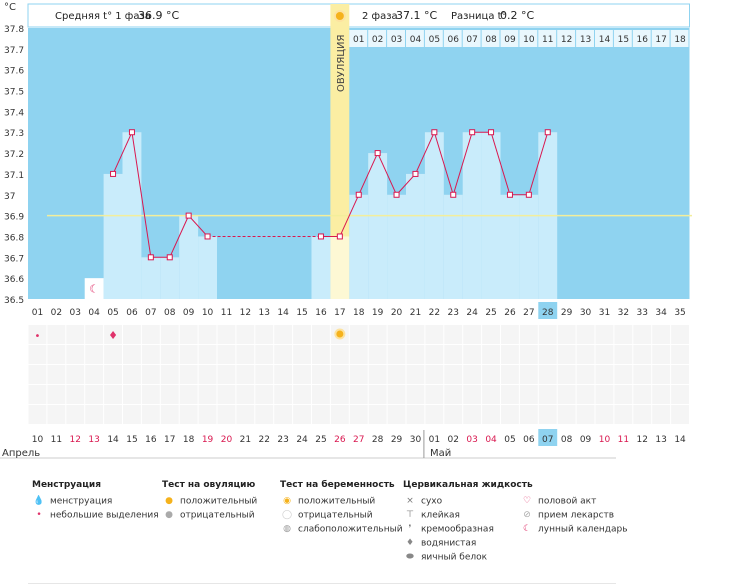  What do you see at coordinates (643, 40) in the screenshot?
I see `phase2-day-label: 16` at bounding box center [643, 40].